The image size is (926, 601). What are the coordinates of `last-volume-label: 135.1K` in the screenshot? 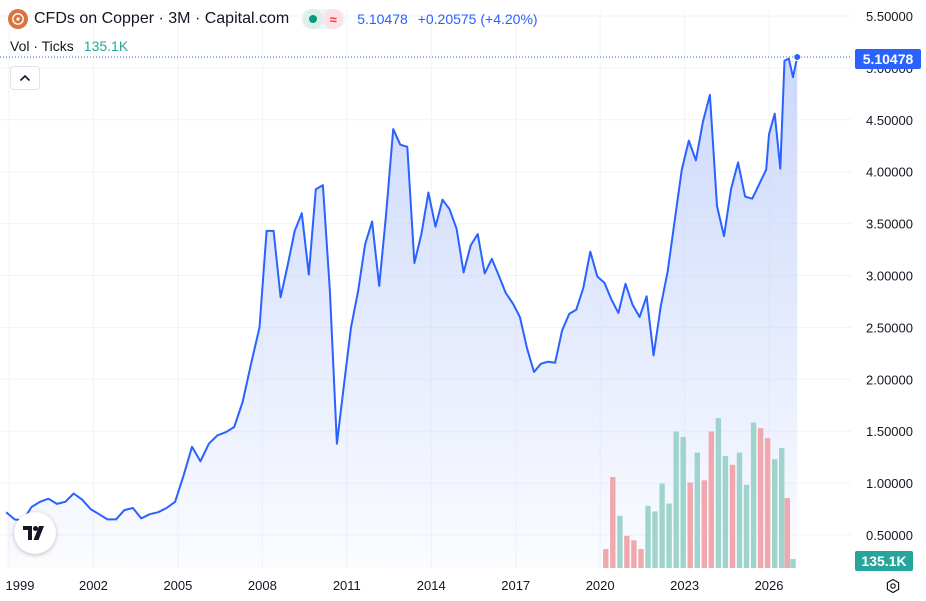 It's located at (884, 561).